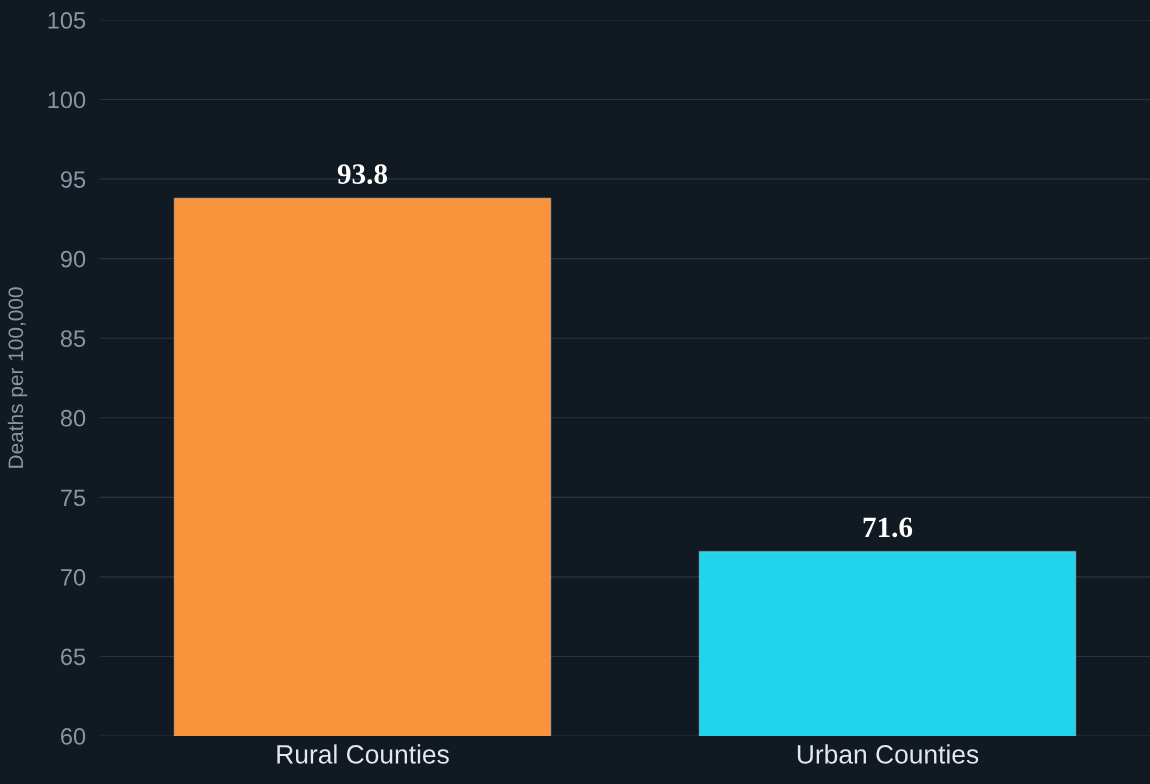  What do you see at coordinates (73, 736) in the screenshot?
I see `y-tick-label: 60` at bounding box center [73, 736].